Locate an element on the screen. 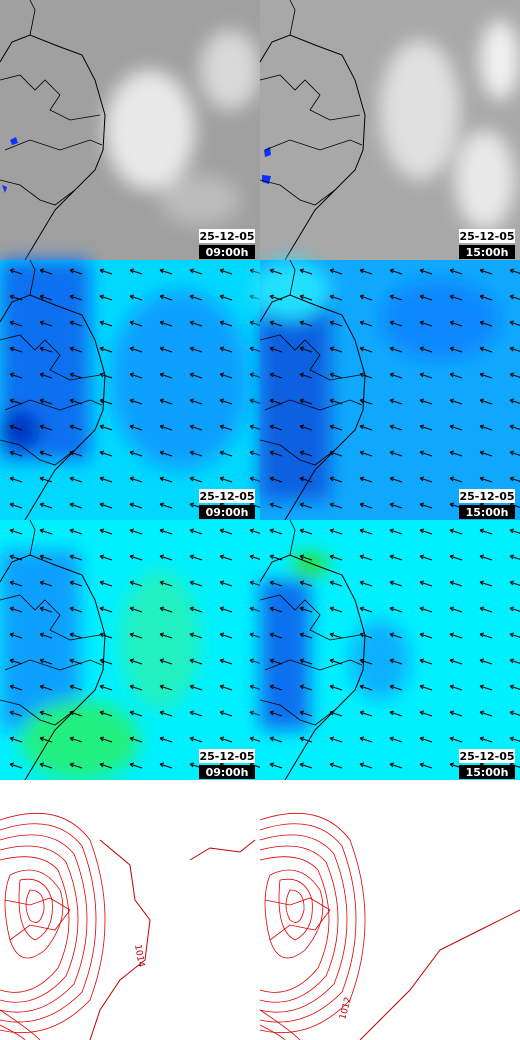 This screenshot has height=1040, width=520. contour-label: 1014 is located at coordinates (139, 956).